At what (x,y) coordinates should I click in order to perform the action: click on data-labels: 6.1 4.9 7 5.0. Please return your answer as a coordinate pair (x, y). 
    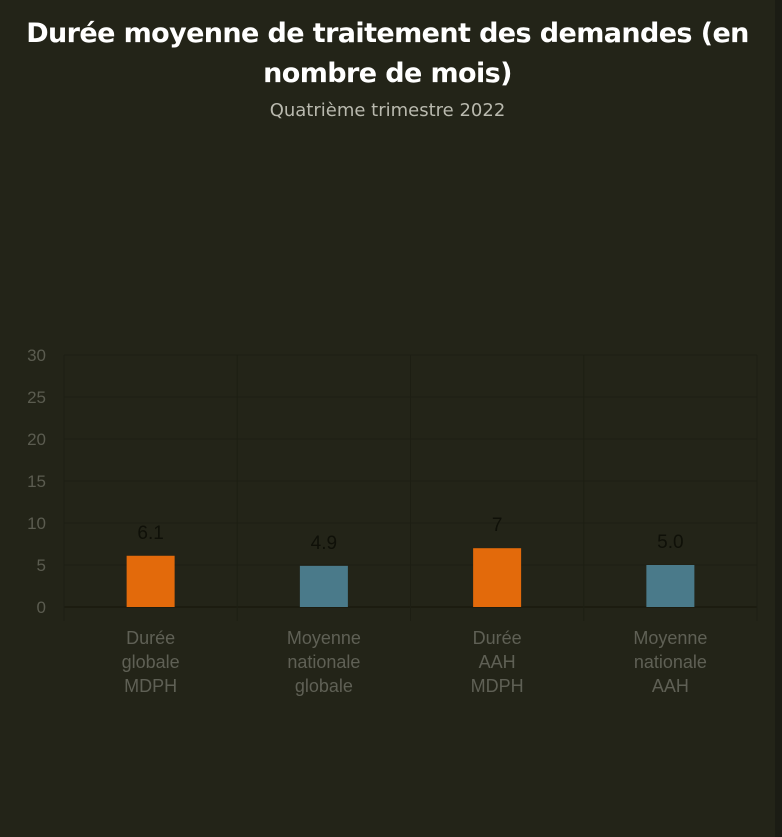
    Looking at the image, I should click on (410, 534).